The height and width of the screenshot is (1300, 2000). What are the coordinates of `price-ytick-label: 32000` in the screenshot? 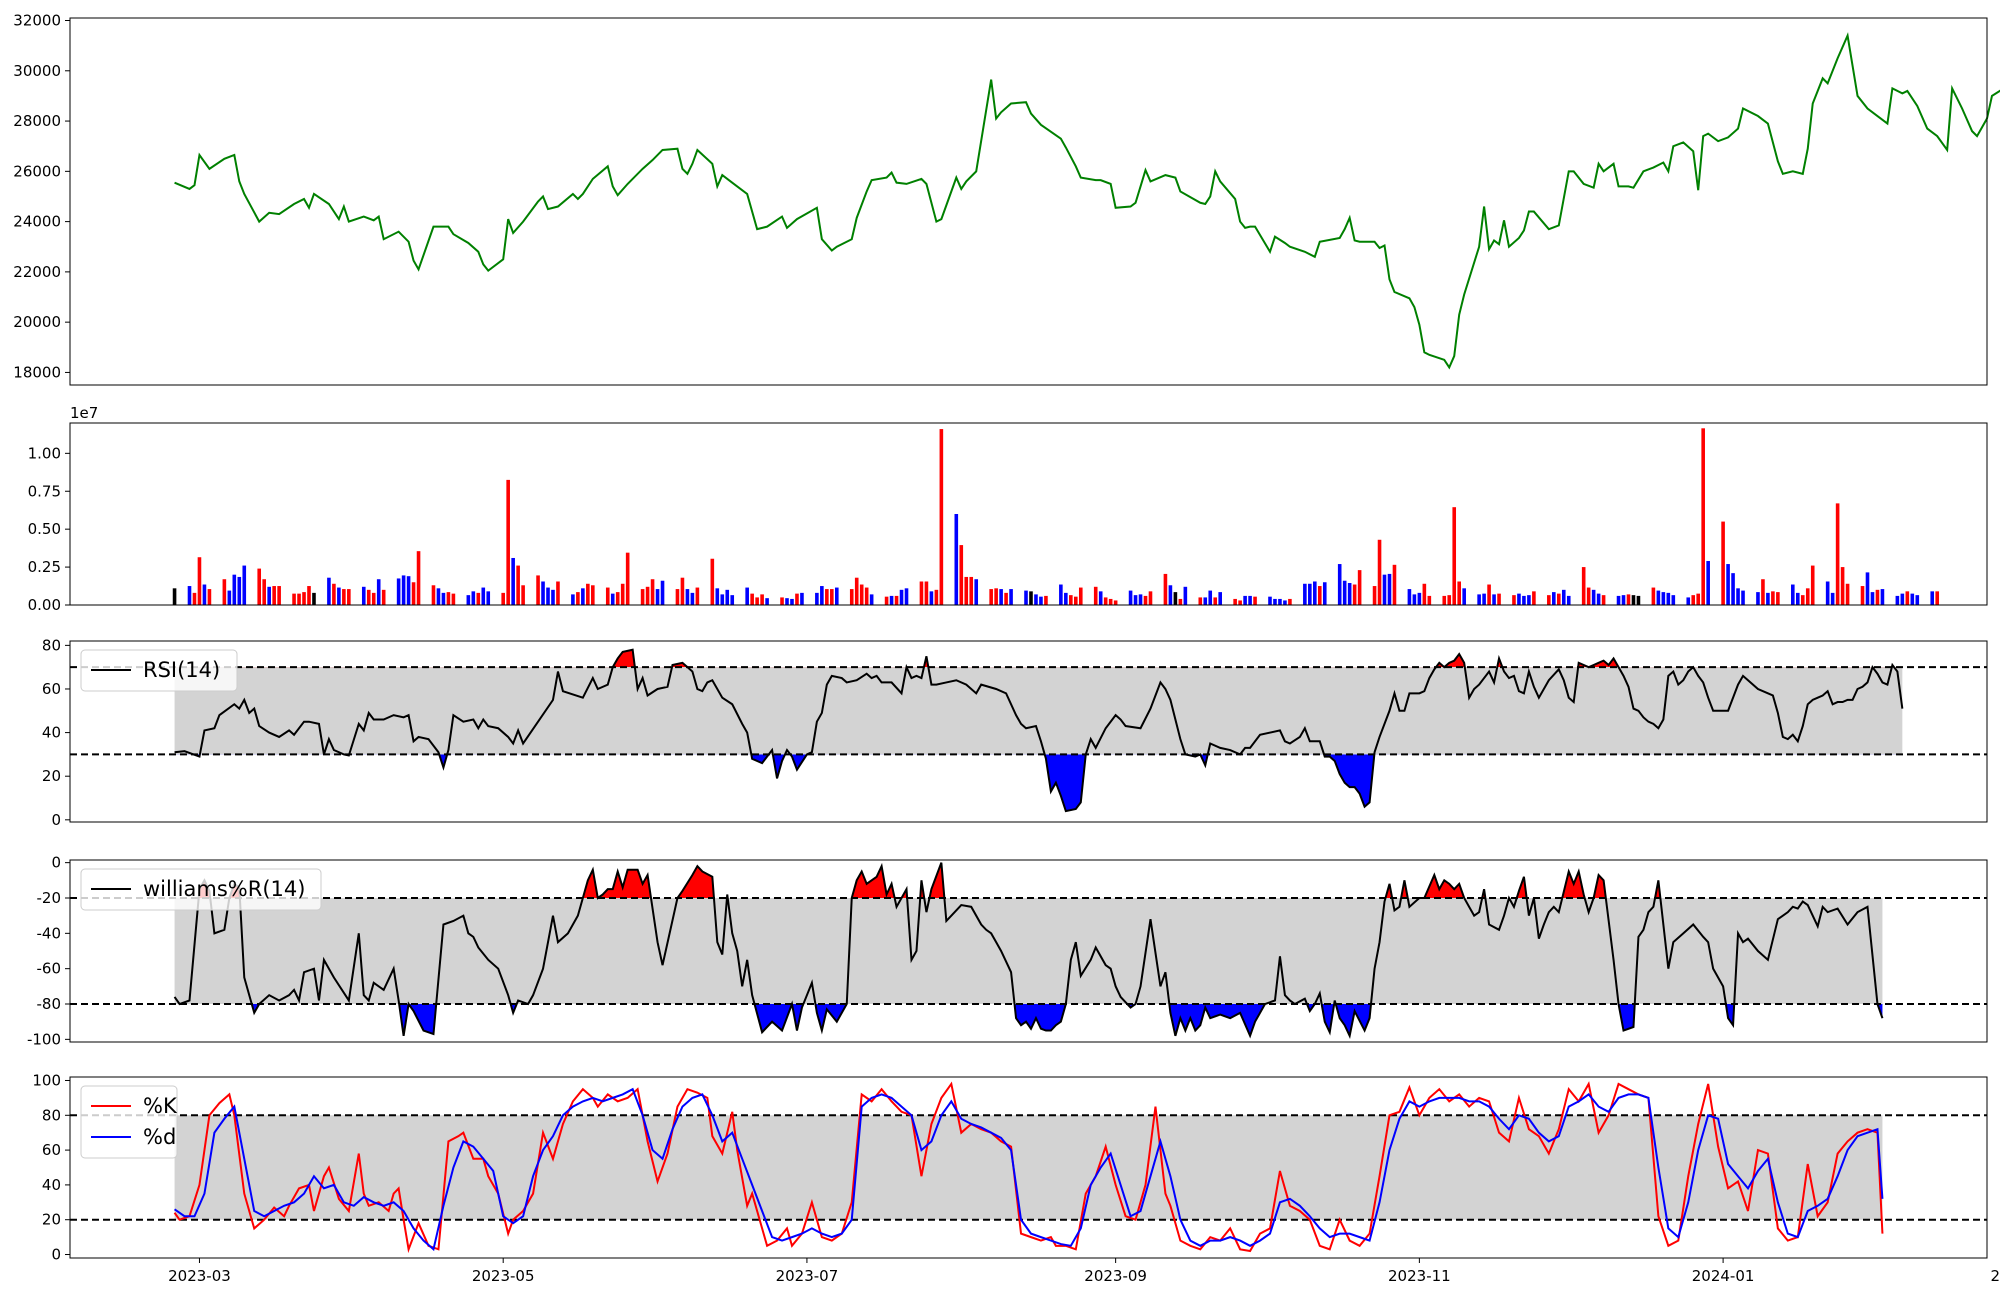 It's located at (37, 21).